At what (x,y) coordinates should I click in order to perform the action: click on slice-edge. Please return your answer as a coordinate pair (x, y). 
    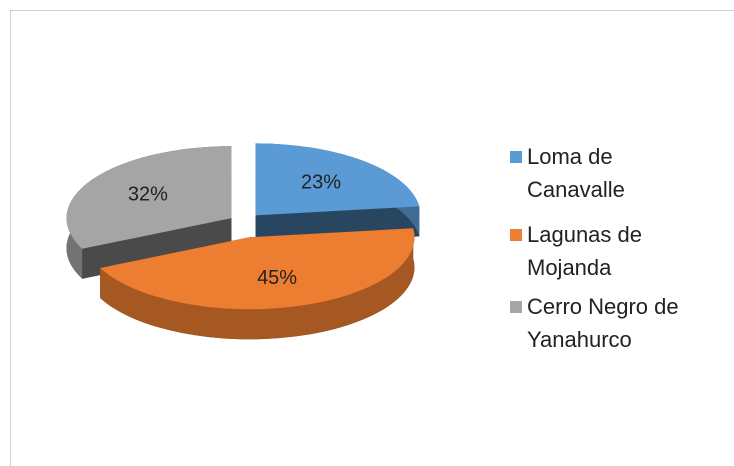
    Looking at the image, I should click on (157, 248).